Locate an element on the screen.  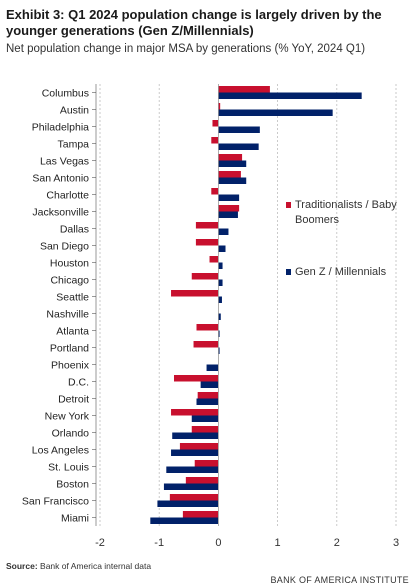
category-label: Detroit is located at coordinates (73, 400).